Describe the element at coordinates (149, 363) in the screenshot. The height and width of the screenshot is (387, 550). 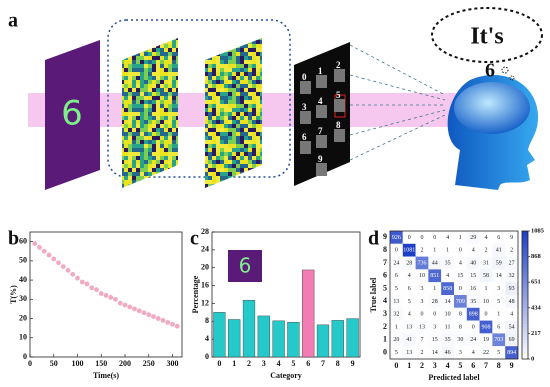
I see `x-tick-label: 250` at that location.